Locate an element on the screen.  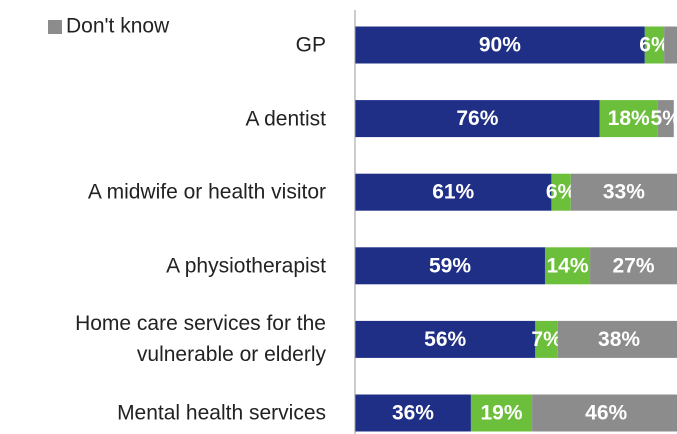
data-label: 90% is located at coordinates (500, 45).